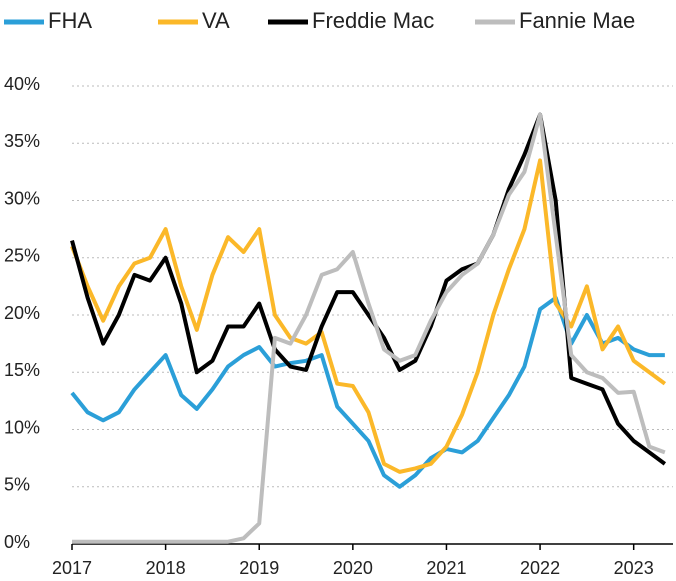 The width and height of the screenshot is (676, 581). Describe the element at coordinates (216, 20) in the screenshot. I see `legend-label: VA` at that location.